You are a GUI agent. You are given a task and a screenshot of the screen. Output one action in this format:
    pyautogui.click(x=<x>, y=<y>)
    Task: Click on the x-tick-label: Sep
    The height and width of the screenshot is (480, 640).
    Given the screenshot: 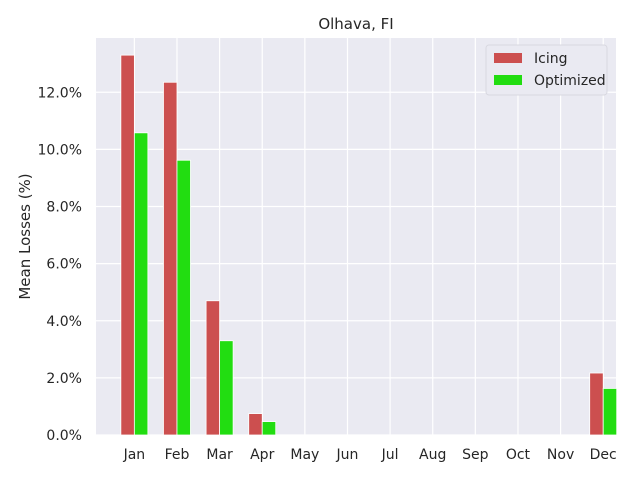 What is the action you would take?
    pyautogui.click(x=475, y=455)
    